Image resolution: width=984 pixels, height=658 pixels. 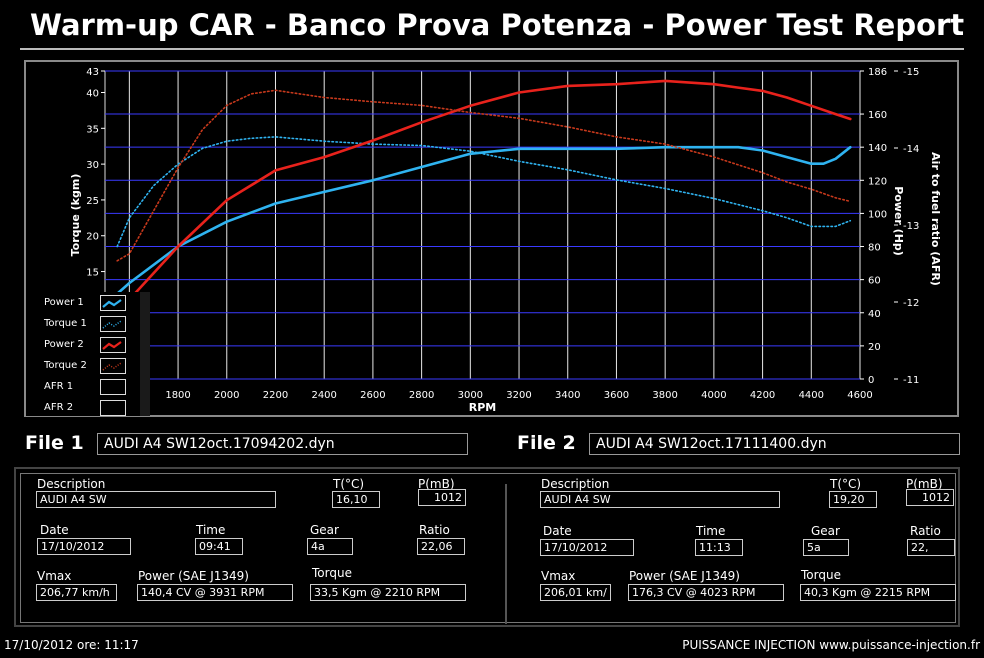 What do you see at coordinates (558, 576) in the screenshot?
I see `t2-vmax-label: Vmax` at bounding box center [558, 576].